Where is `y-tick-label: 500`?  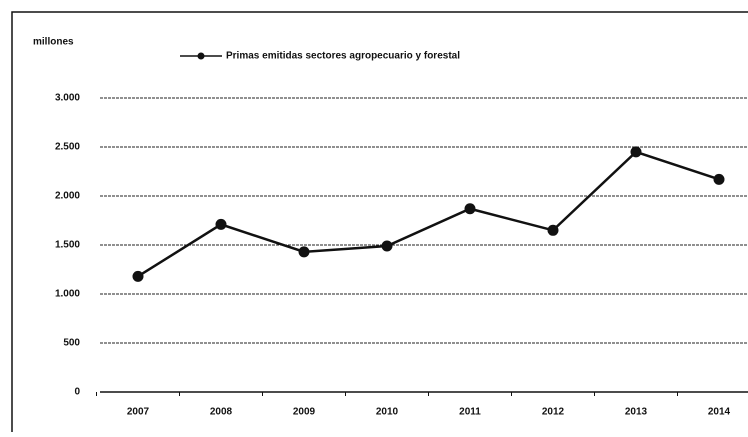 y-tick-label: 500 is located at coordinates (71, 343).